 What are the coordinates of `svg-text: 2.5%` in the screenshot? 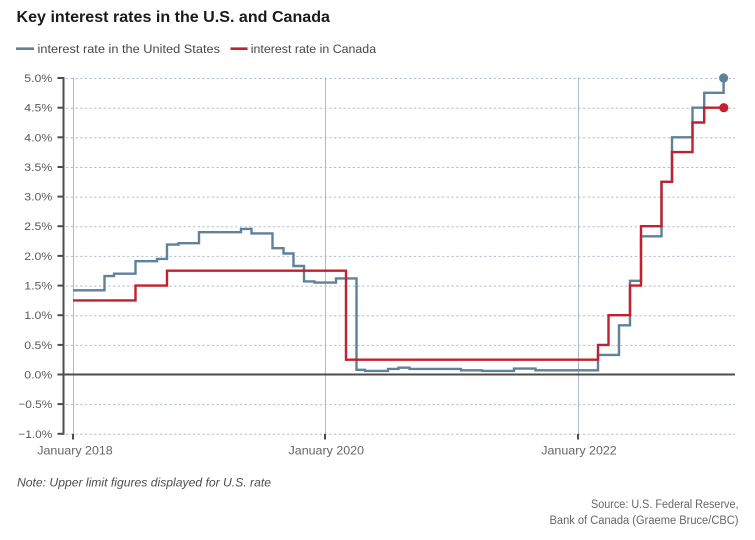 It's located at (38, 227).